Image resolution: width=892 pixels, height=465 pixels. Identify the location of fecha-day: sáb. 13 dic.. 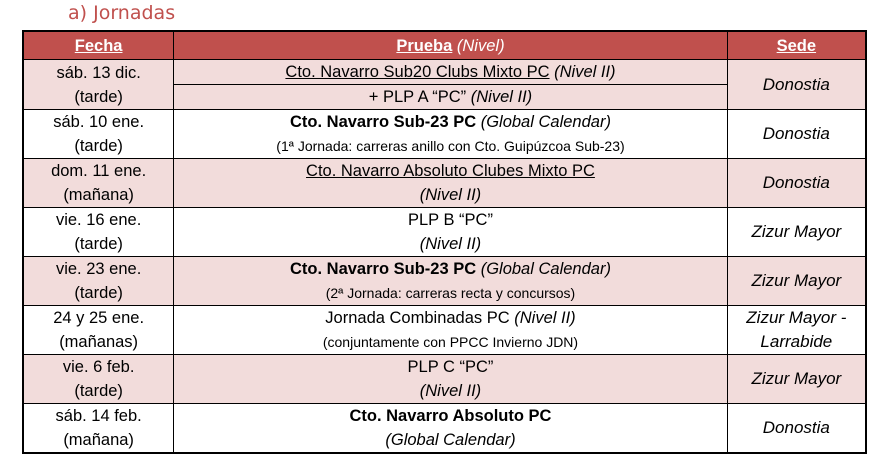
(98, 72).